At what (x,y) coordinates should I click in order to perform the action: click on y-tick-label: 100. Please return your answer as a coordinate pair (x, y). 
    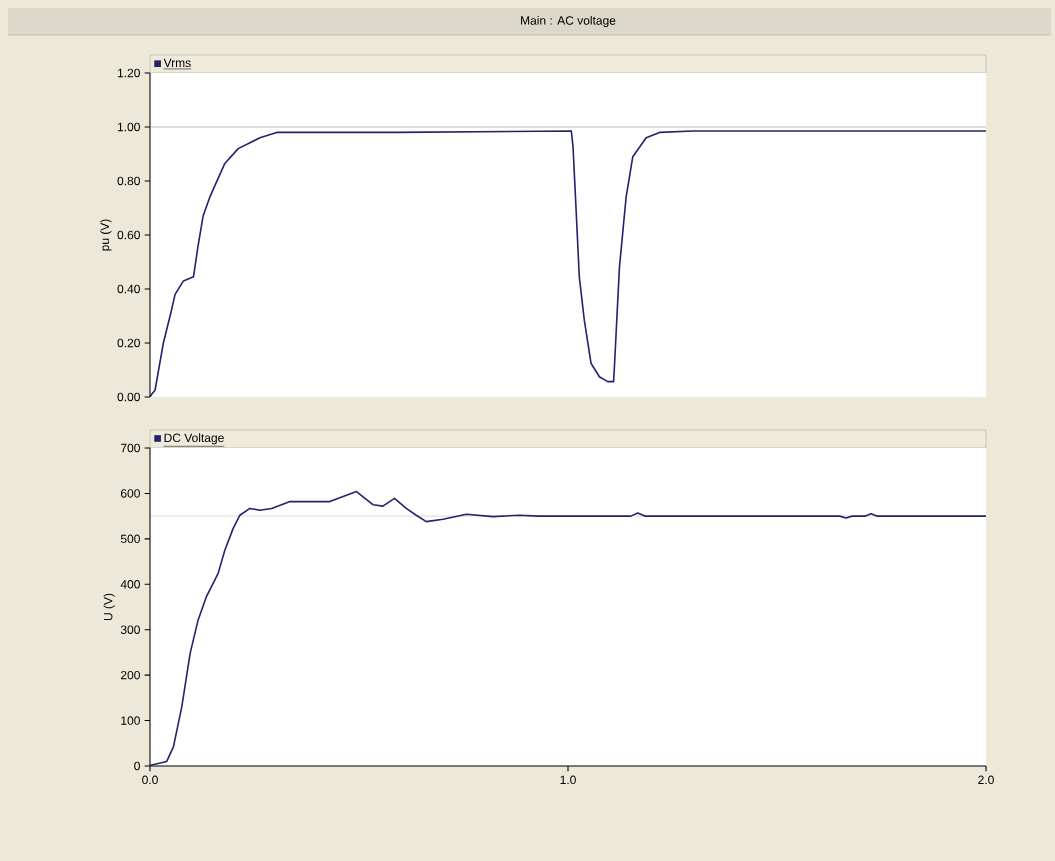
    Looking at the image, I should click on (130, 720).